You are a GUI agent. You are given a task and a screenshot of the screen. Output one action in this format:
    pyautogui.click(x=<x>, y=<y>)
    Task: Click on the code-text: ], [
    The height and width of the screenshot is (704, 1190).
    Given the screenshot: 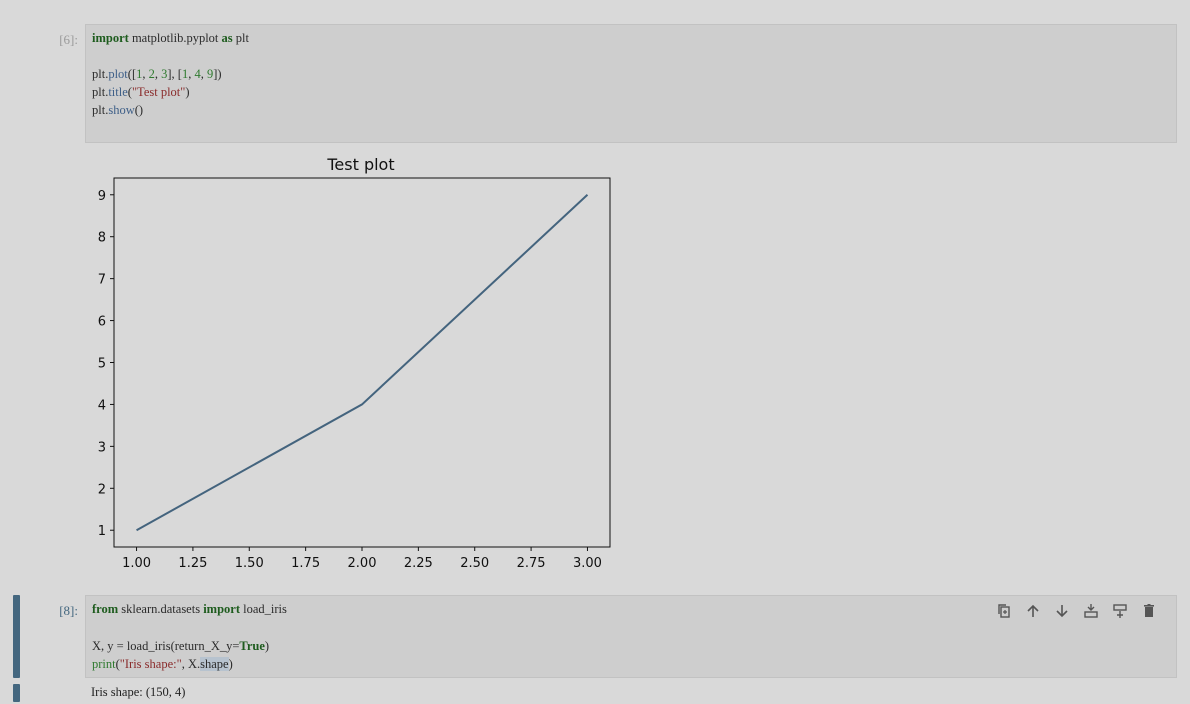 What is the action you would take?
    pyautogui.click(x=174, y=74)
    